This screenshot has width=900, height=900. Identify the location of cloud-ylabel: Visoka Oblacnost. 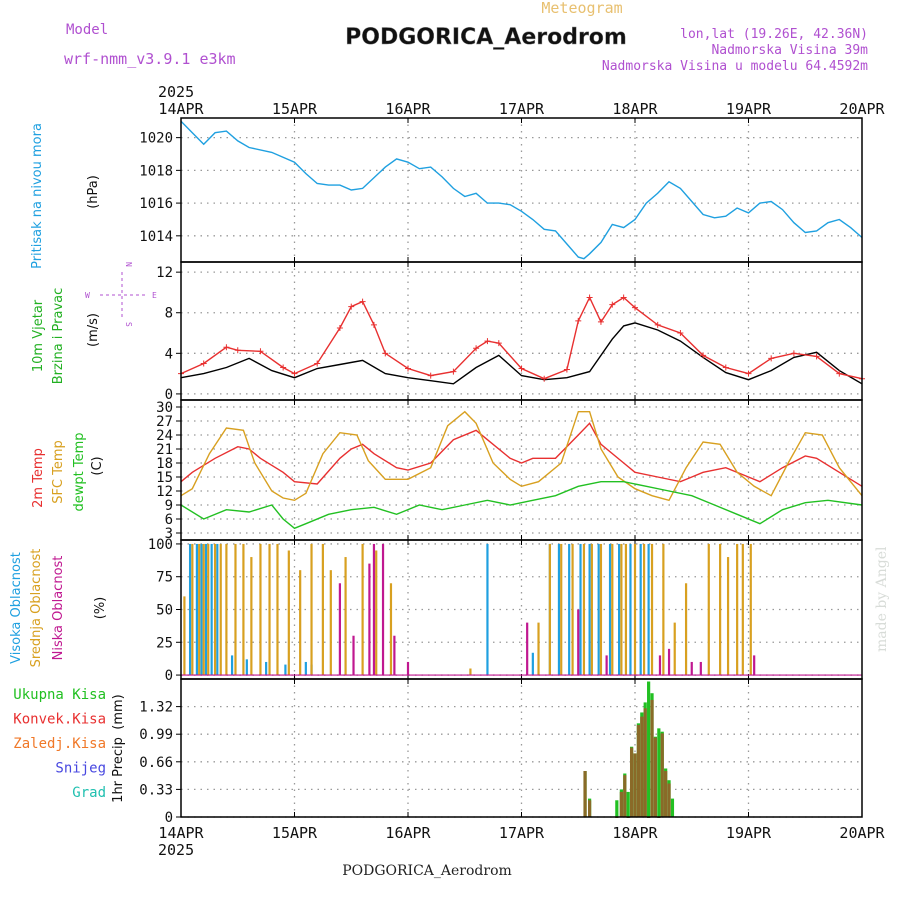
(16, 608).